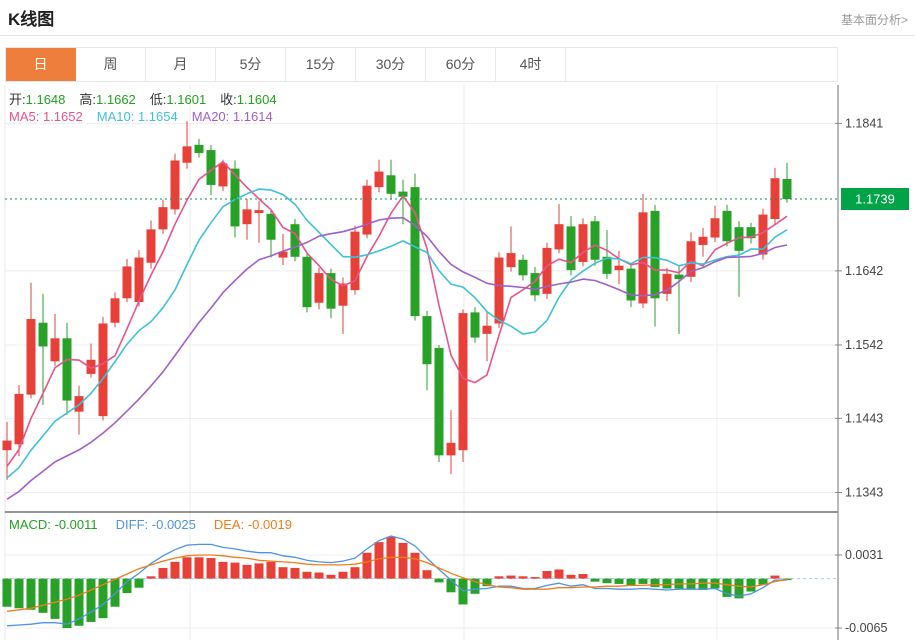  What do you see at coordinates (531, 64) in the screenshot?
I see `tab-interval-4时: 4时` at bounding box center [531, 64].